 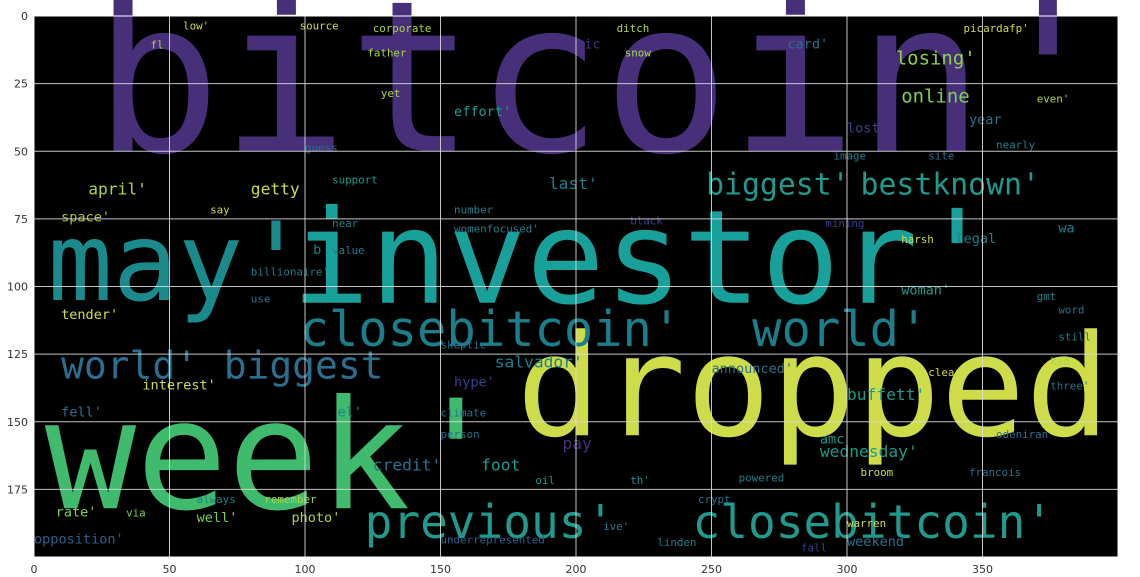 What do you see at coordinates (917, 239) in the screenshot?
I see `word-59: harsh` at bounding box center [917, 239].